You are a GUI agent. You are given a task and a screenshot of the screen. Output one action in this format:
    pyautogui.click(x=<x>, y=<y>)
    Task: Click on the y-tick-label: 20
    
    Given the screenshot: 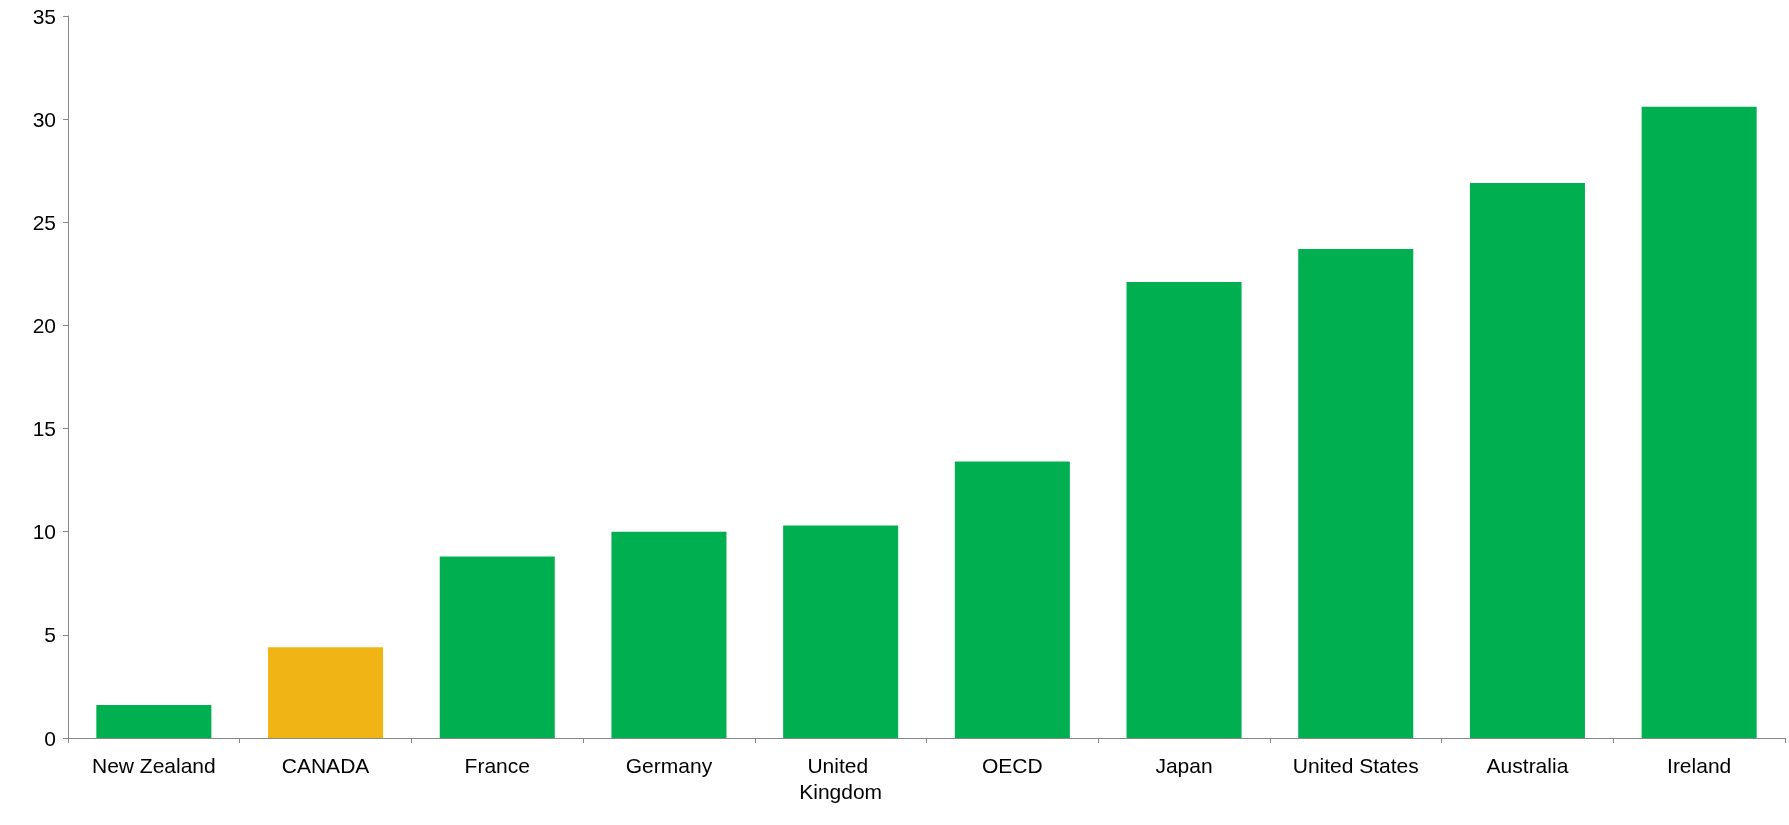 What is the action you would take?
    pyautogui.click(x=44, y=325)
    